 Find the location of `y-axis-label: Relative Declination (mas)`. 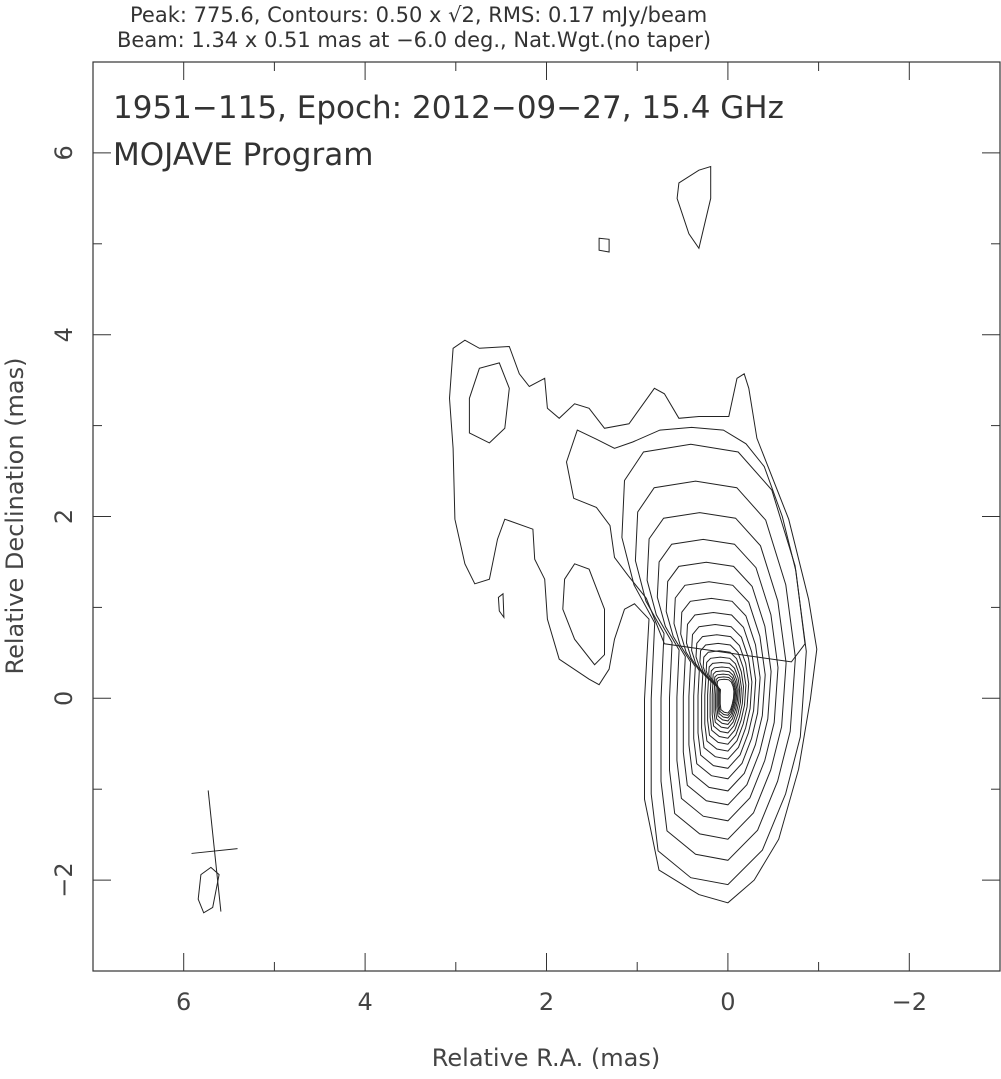

y-axis-label: Relative Declination (mas) is located at coordinates (15, 515).